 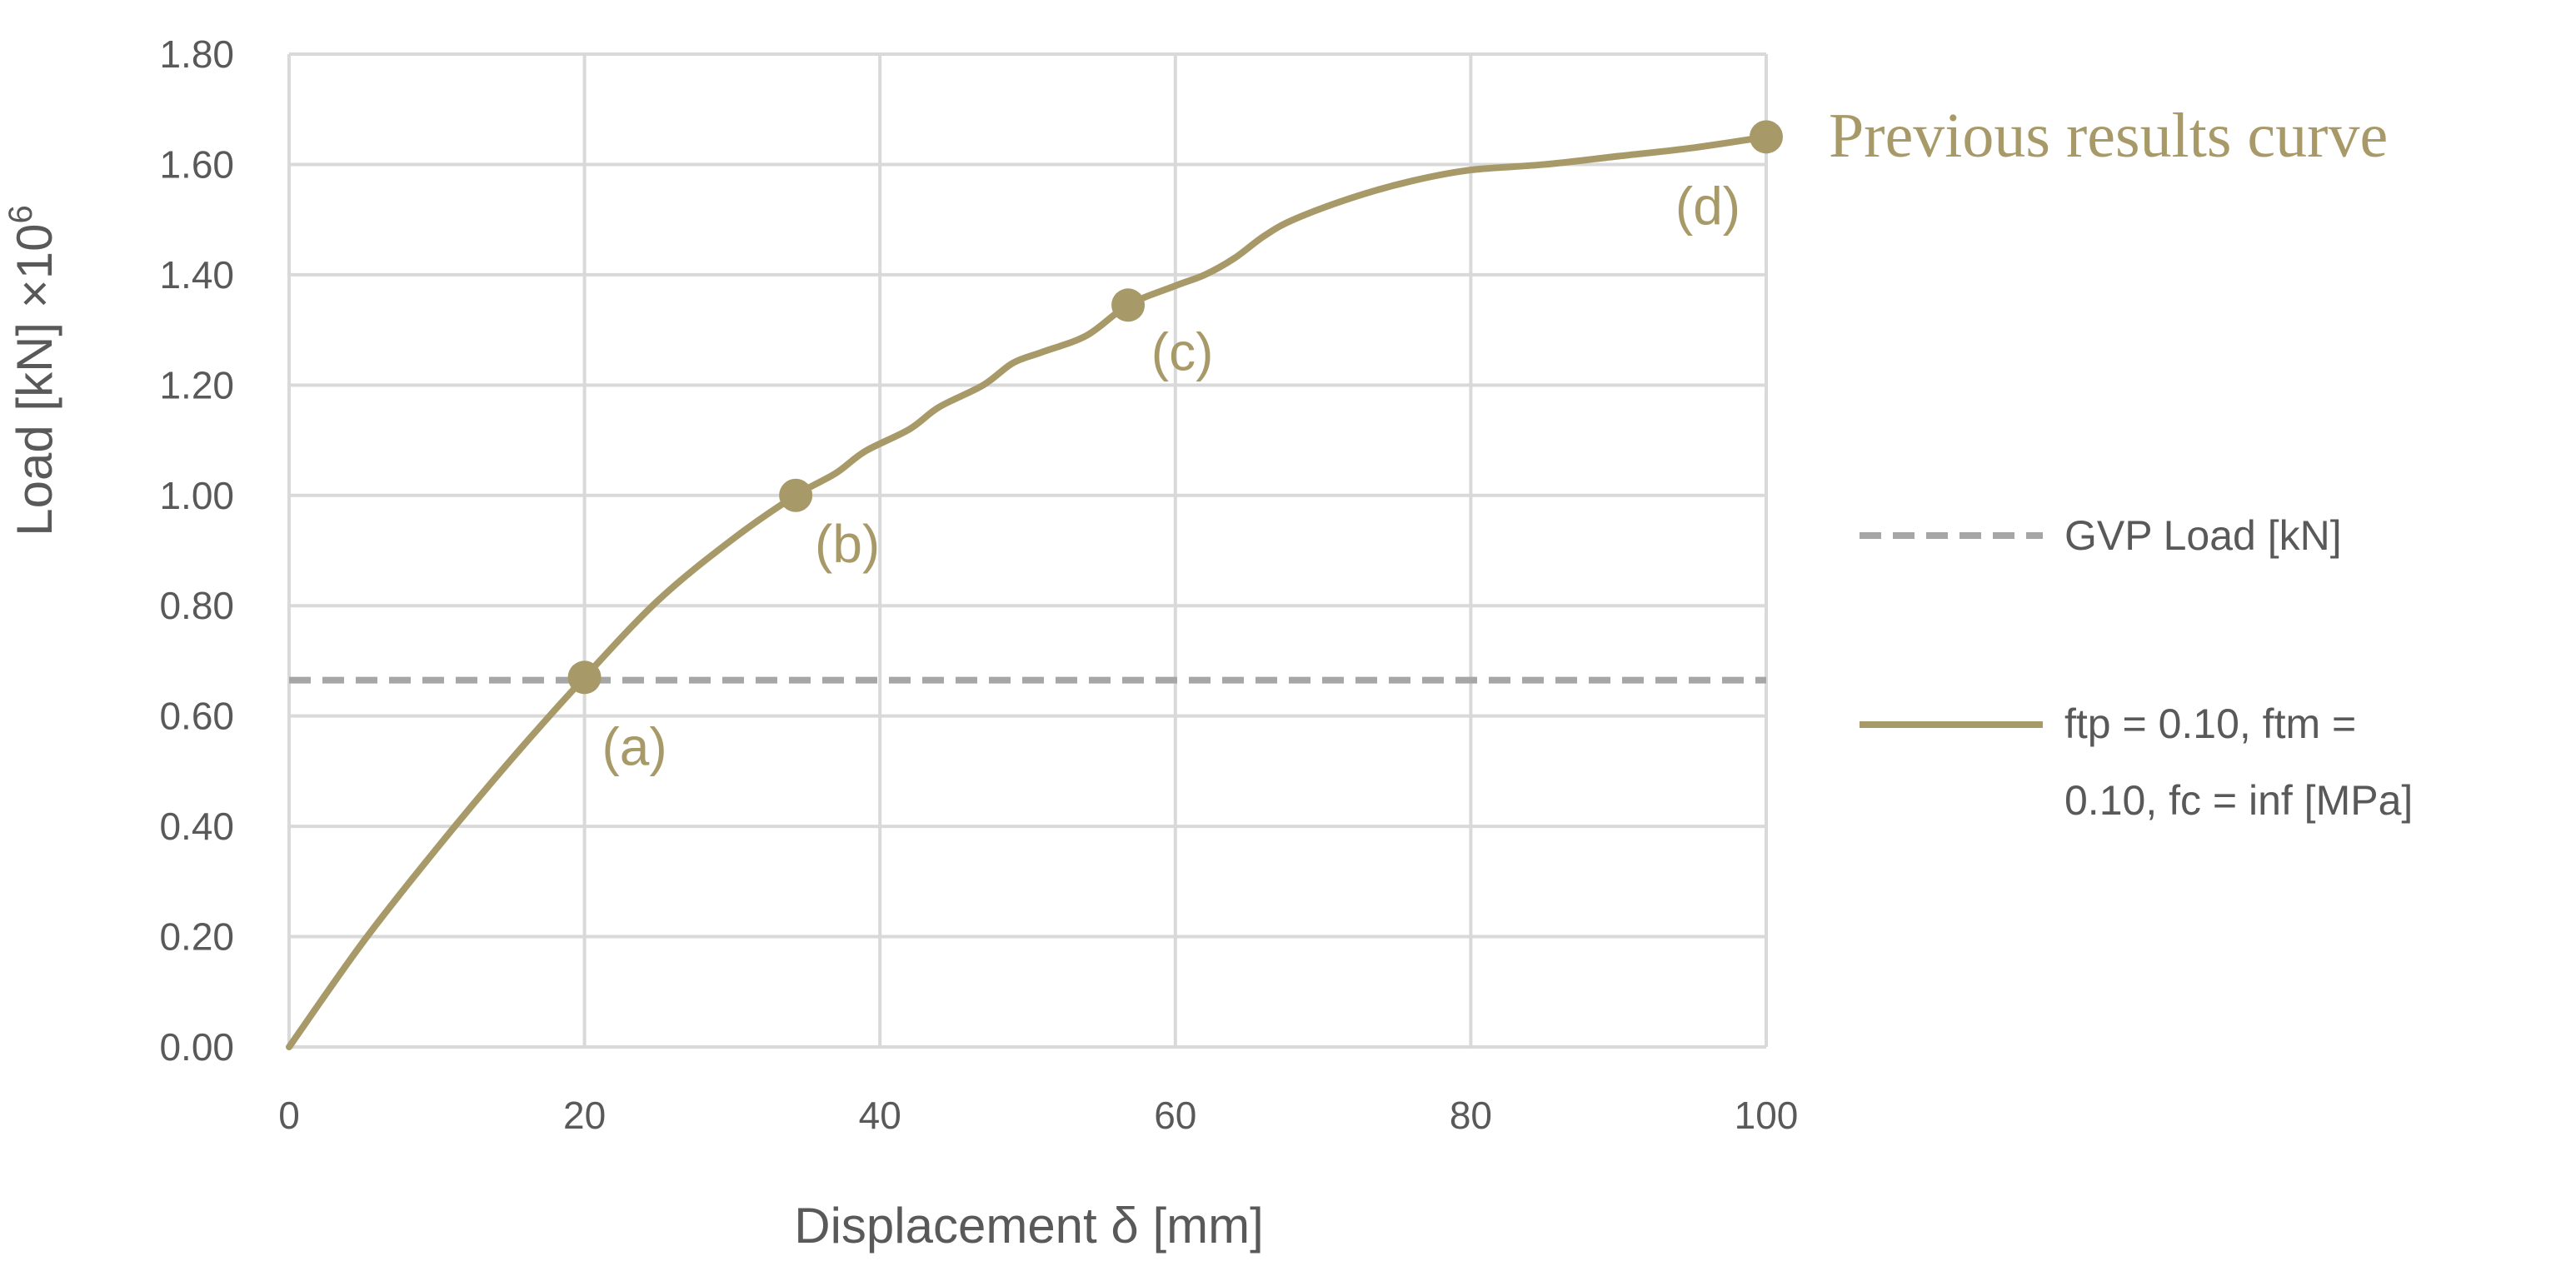 What do you see at coordinates (2108, 136) in the screenshot?
I see `previous-results-annotation: Previous results curve` at bounding box center [2108, 136].